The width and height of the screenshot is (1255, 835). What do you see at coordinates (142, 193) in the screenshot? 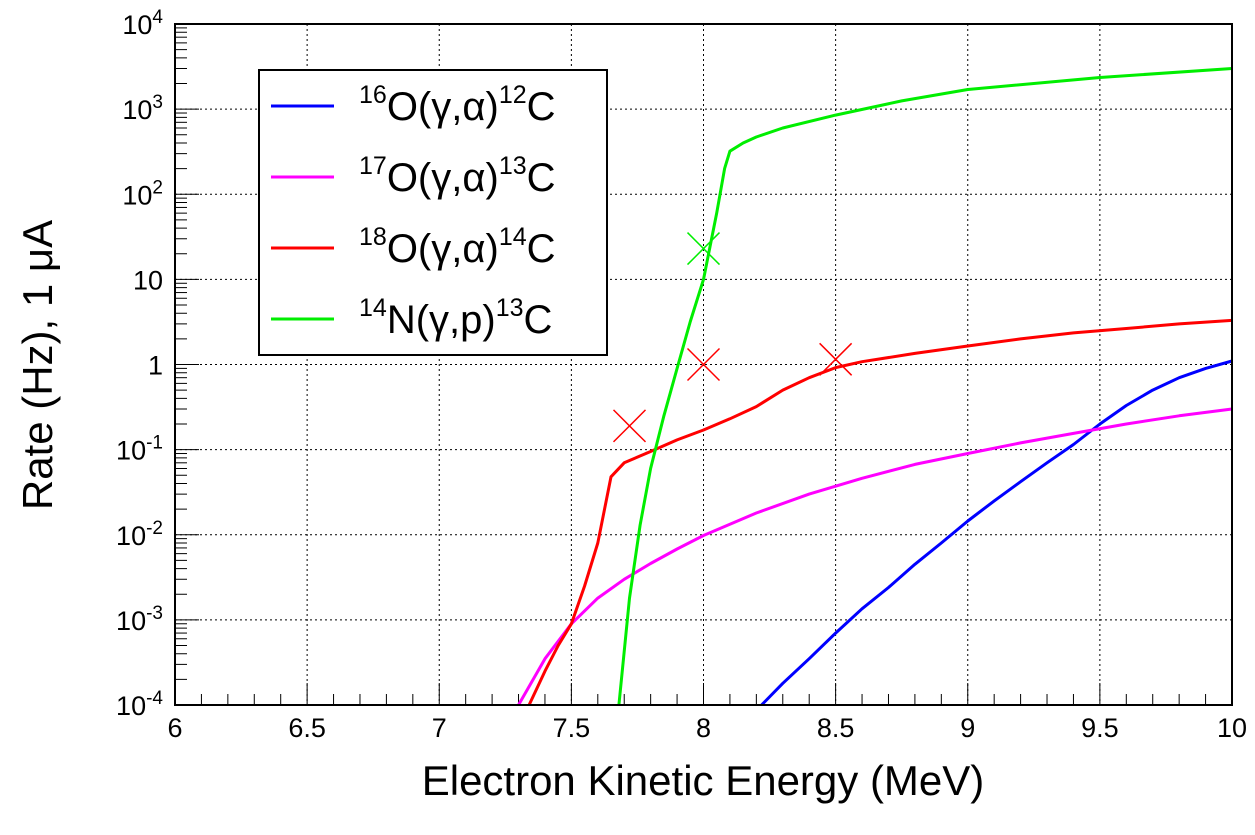
I see `y-tick-label: 10²` at bounding box center [142, 193].